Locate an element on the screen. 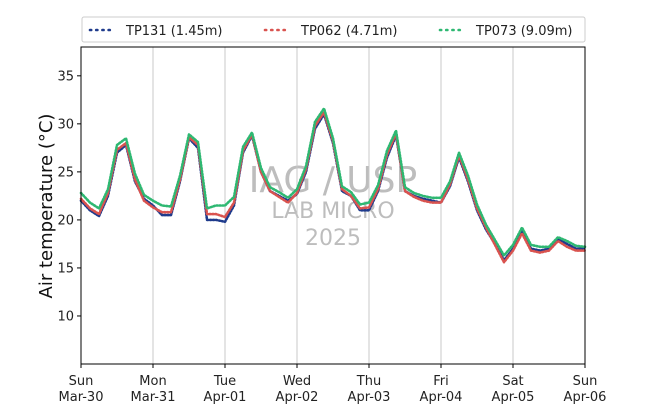 The image size is (650, 409). x-tick-day: Sat is located at coordinates (512, 381).